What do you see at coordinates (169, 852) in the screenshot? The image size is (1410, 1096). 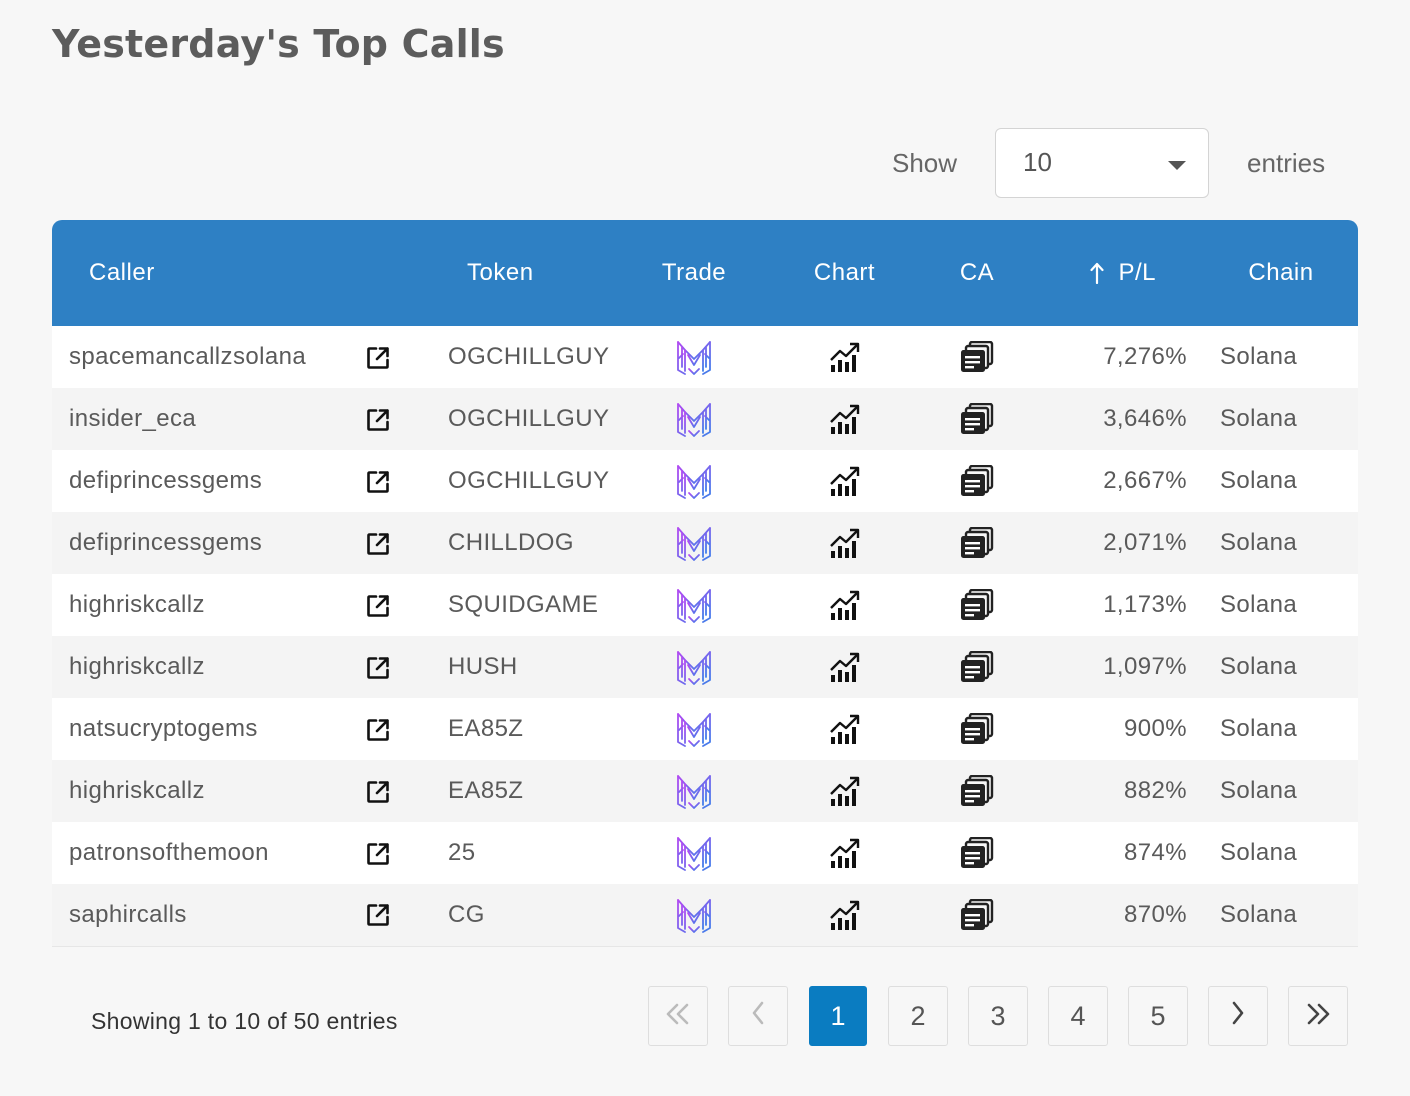 I see `caller-cell: patronsofthemoon` at bounding box center [169, 852].